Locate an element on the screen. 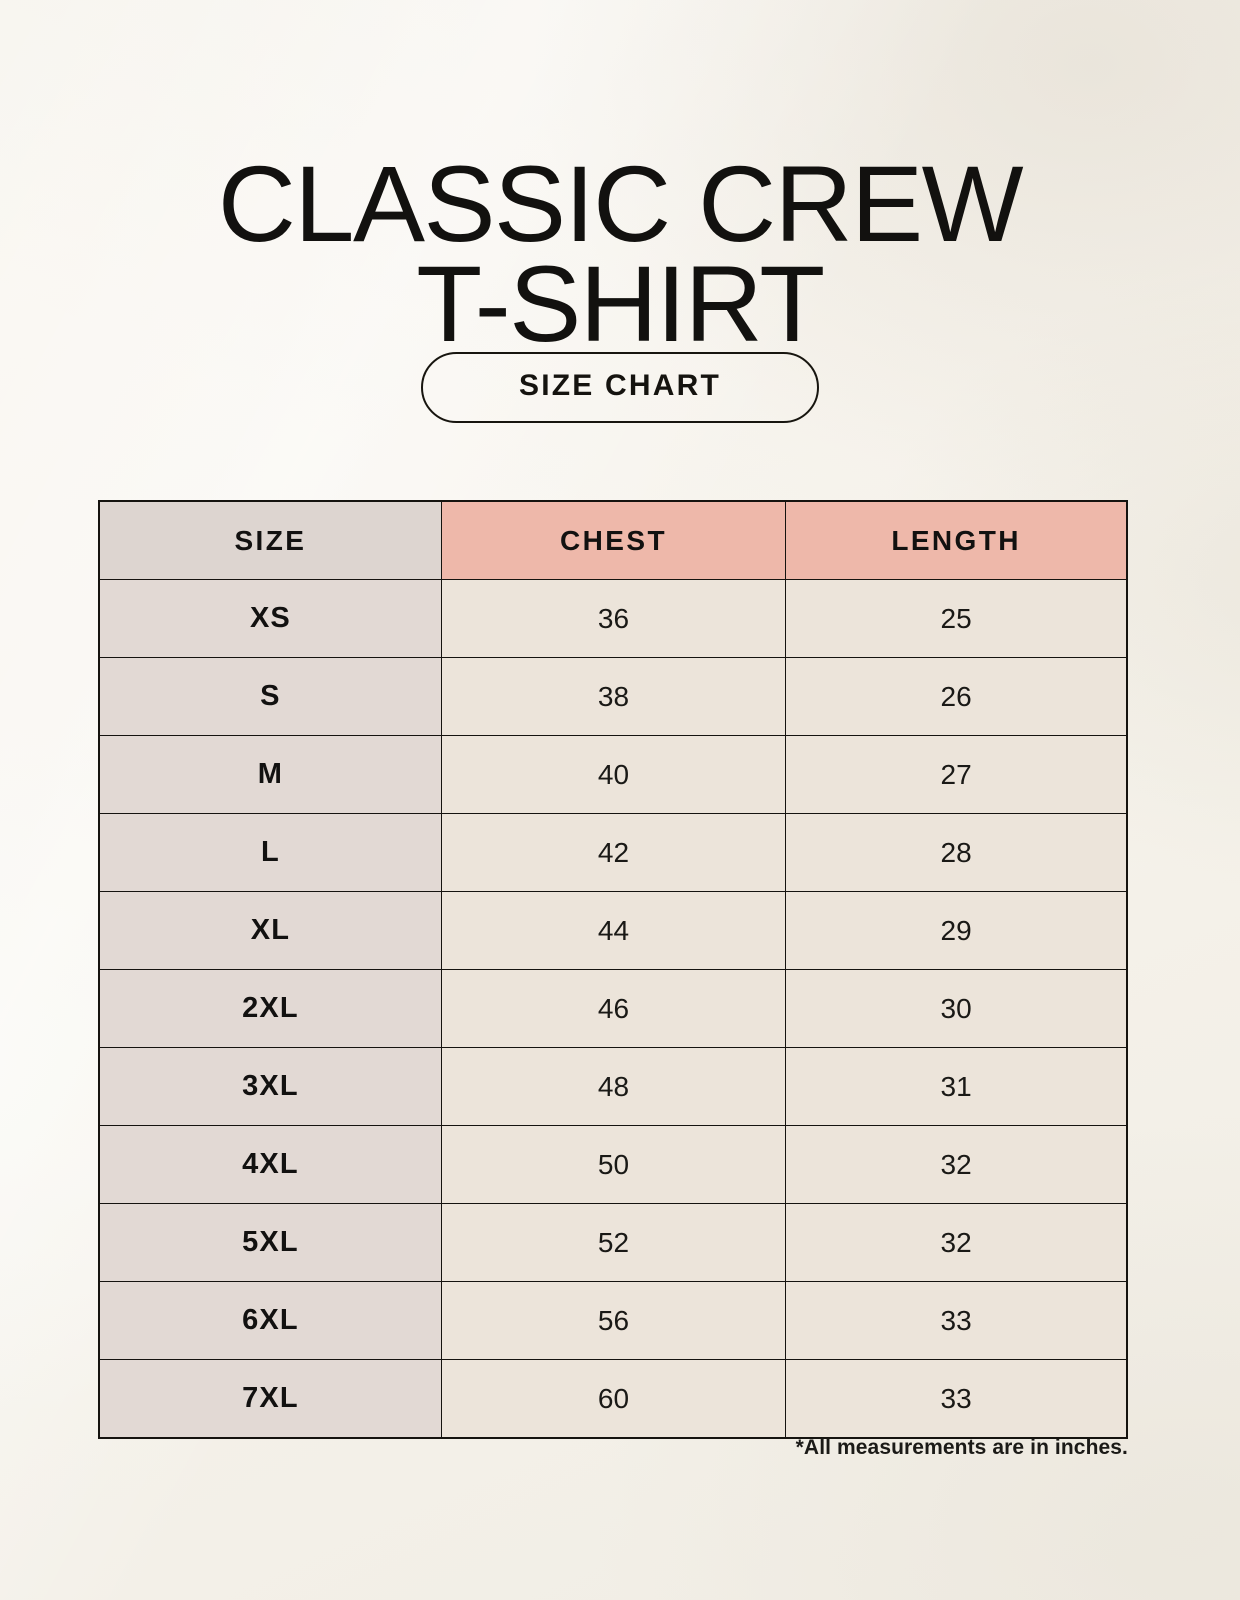 The height and width of the screenshot is (1600, 1240). table-row: 4XL 50 32 is located at coordinates (613, 1164).